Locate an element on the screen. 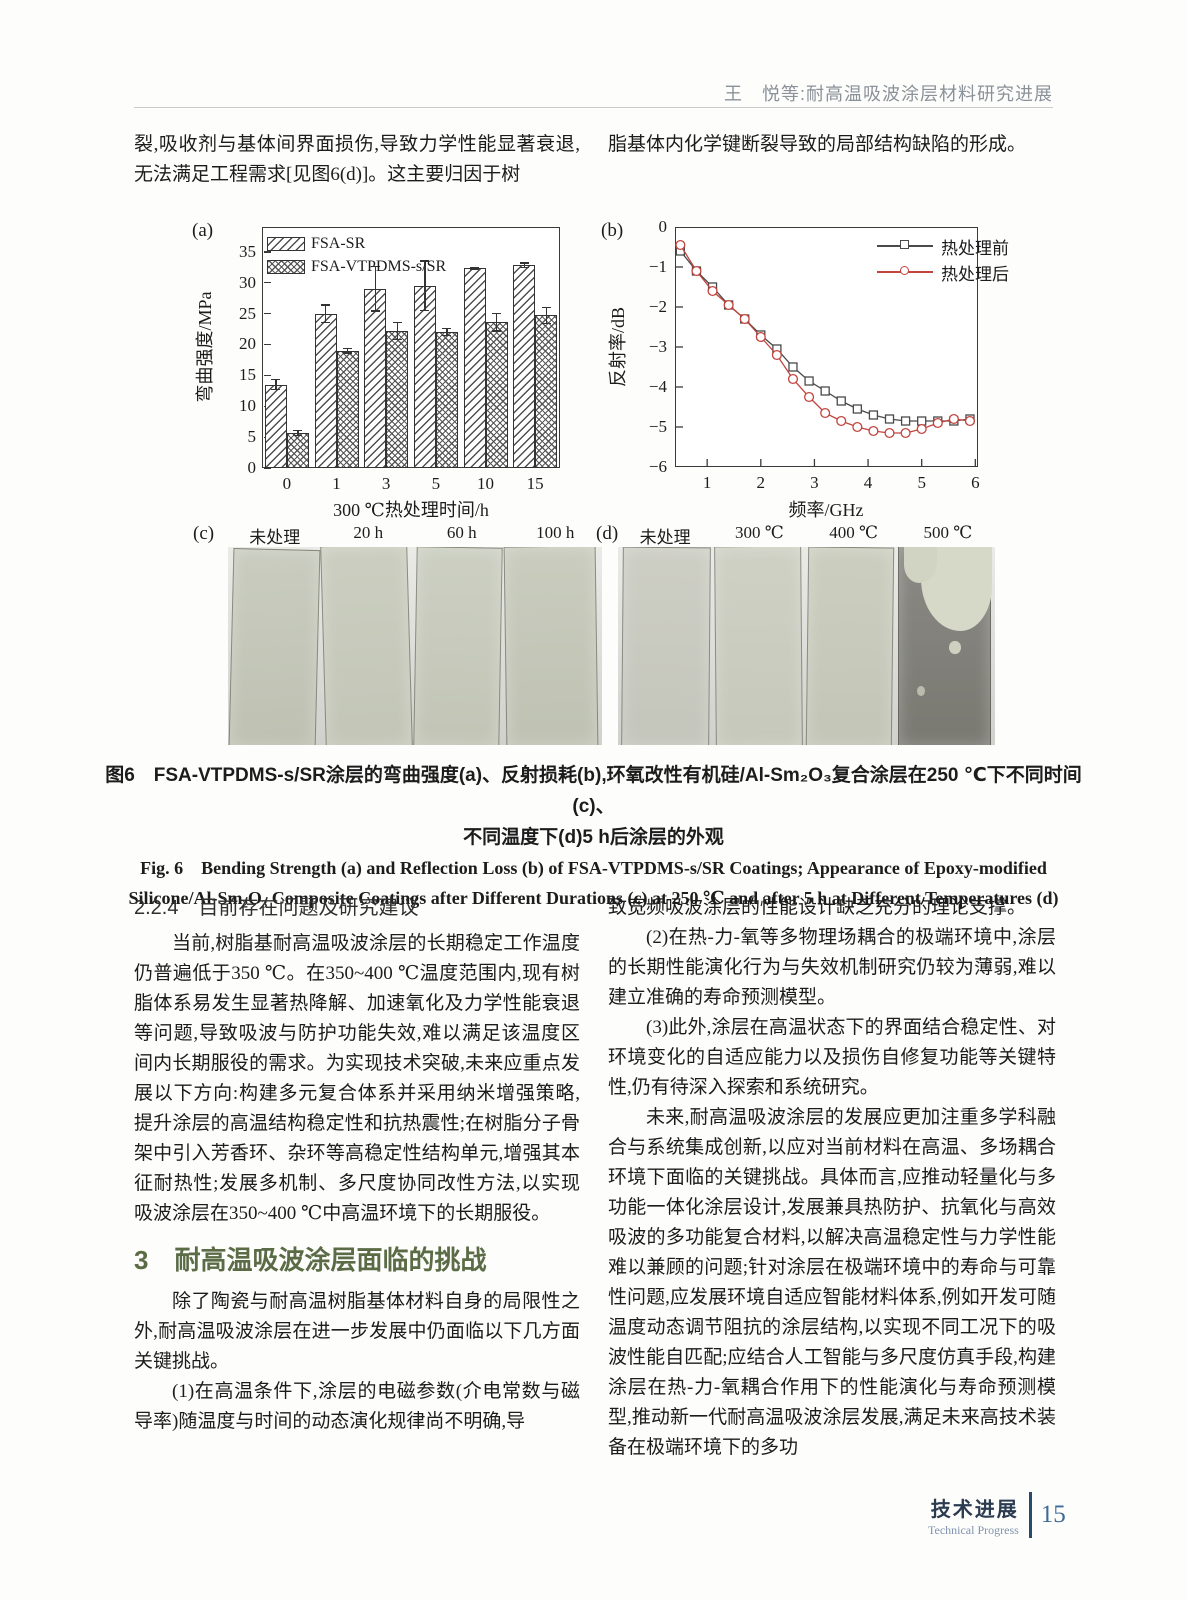 This screenshot has height=1600, width=1187. y-tick-label: 5 is located at coordinates (252, 437).